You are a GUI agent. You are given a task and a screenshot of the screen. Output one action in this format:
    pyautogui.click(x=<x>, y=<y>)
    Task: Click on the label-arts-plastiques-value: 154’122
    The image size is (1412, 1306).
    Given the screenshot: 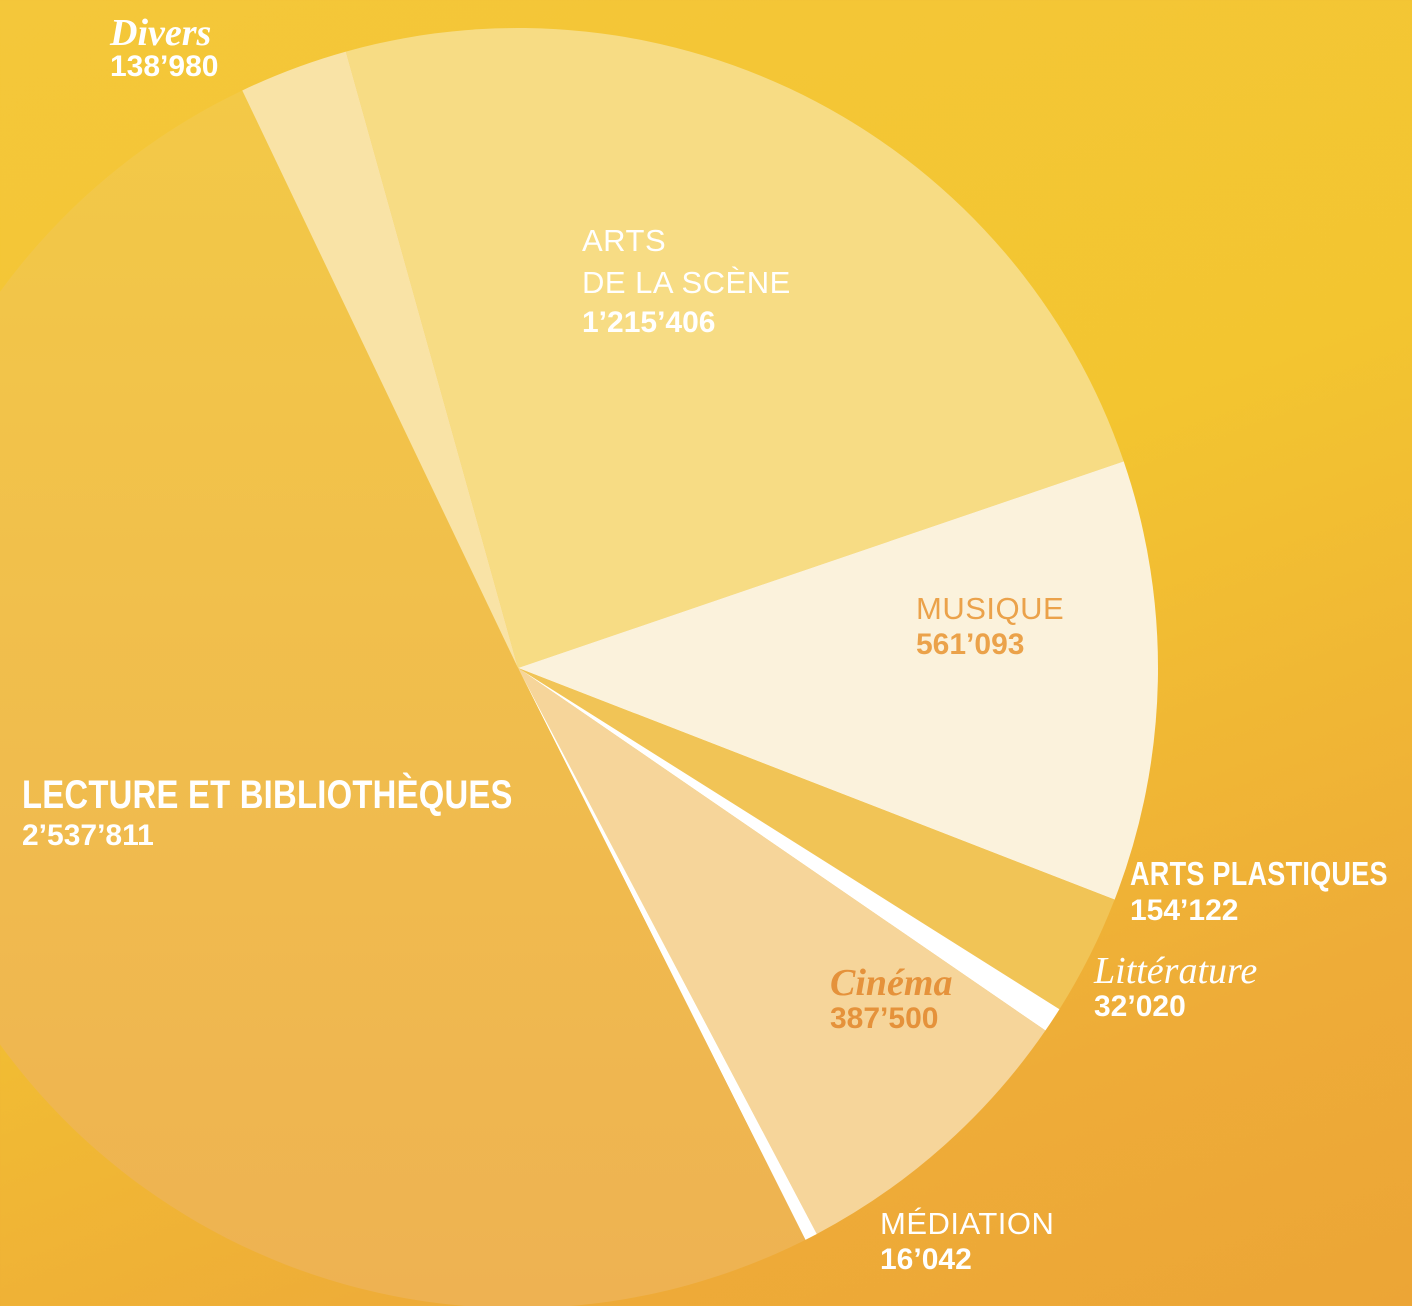 What is the action you would take?
    pyautogui.click(x=1184, y=910)
    